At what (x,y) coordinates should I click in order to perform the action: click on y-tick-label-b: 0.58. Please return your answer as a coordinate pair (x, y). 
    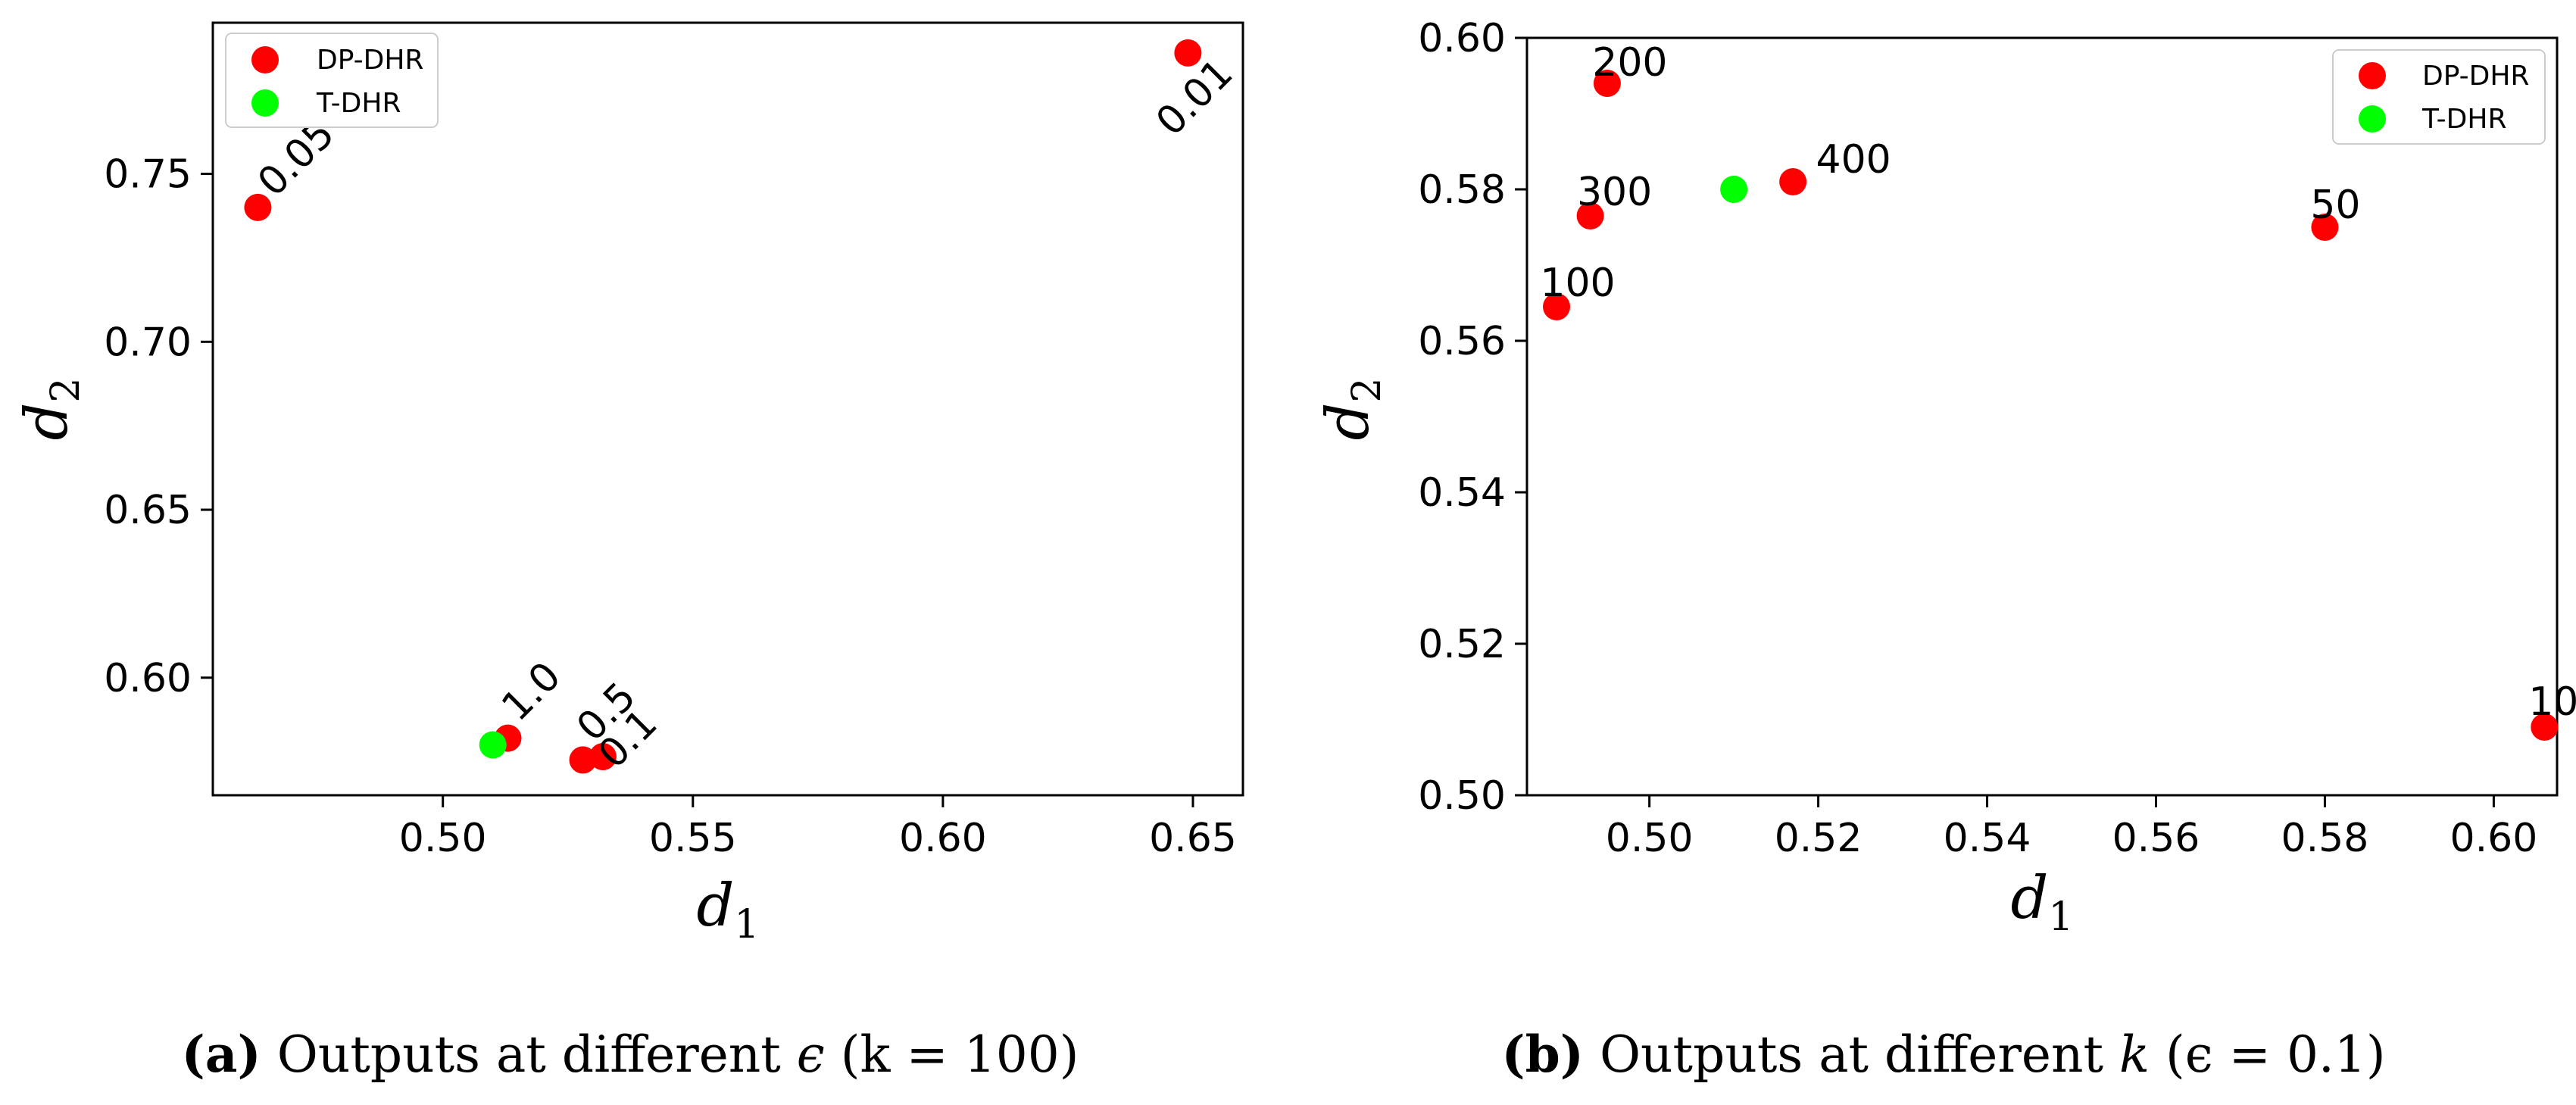
    Looking at the image, I should click on (1462, 190).